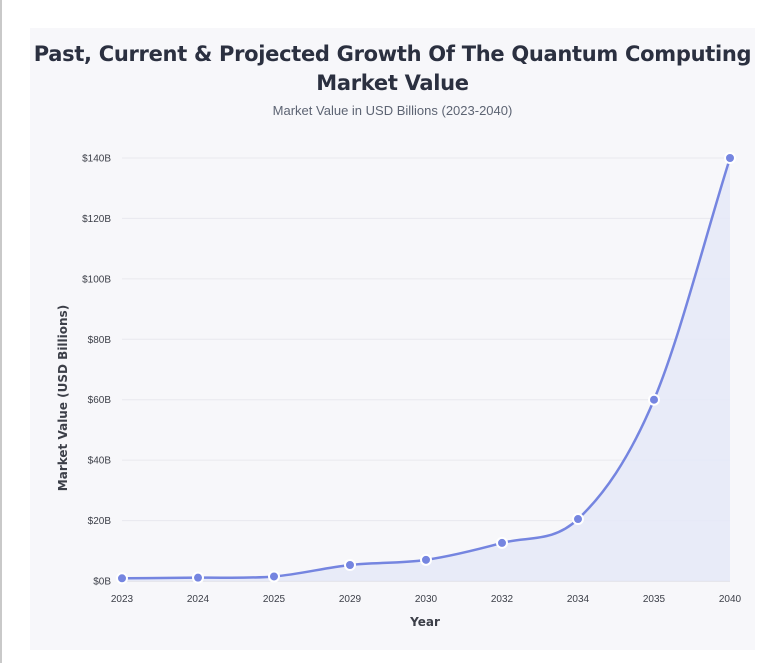 This screenshot has width=767, height=663. I want to click on y-tick-label: $80B, so click(100, 340).